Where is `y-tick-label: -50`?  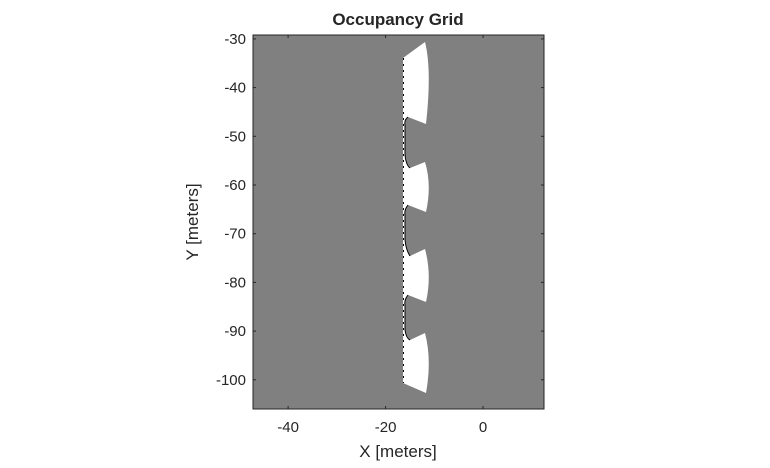
y-tick-label: -50 is located at coordinates (235, 136).